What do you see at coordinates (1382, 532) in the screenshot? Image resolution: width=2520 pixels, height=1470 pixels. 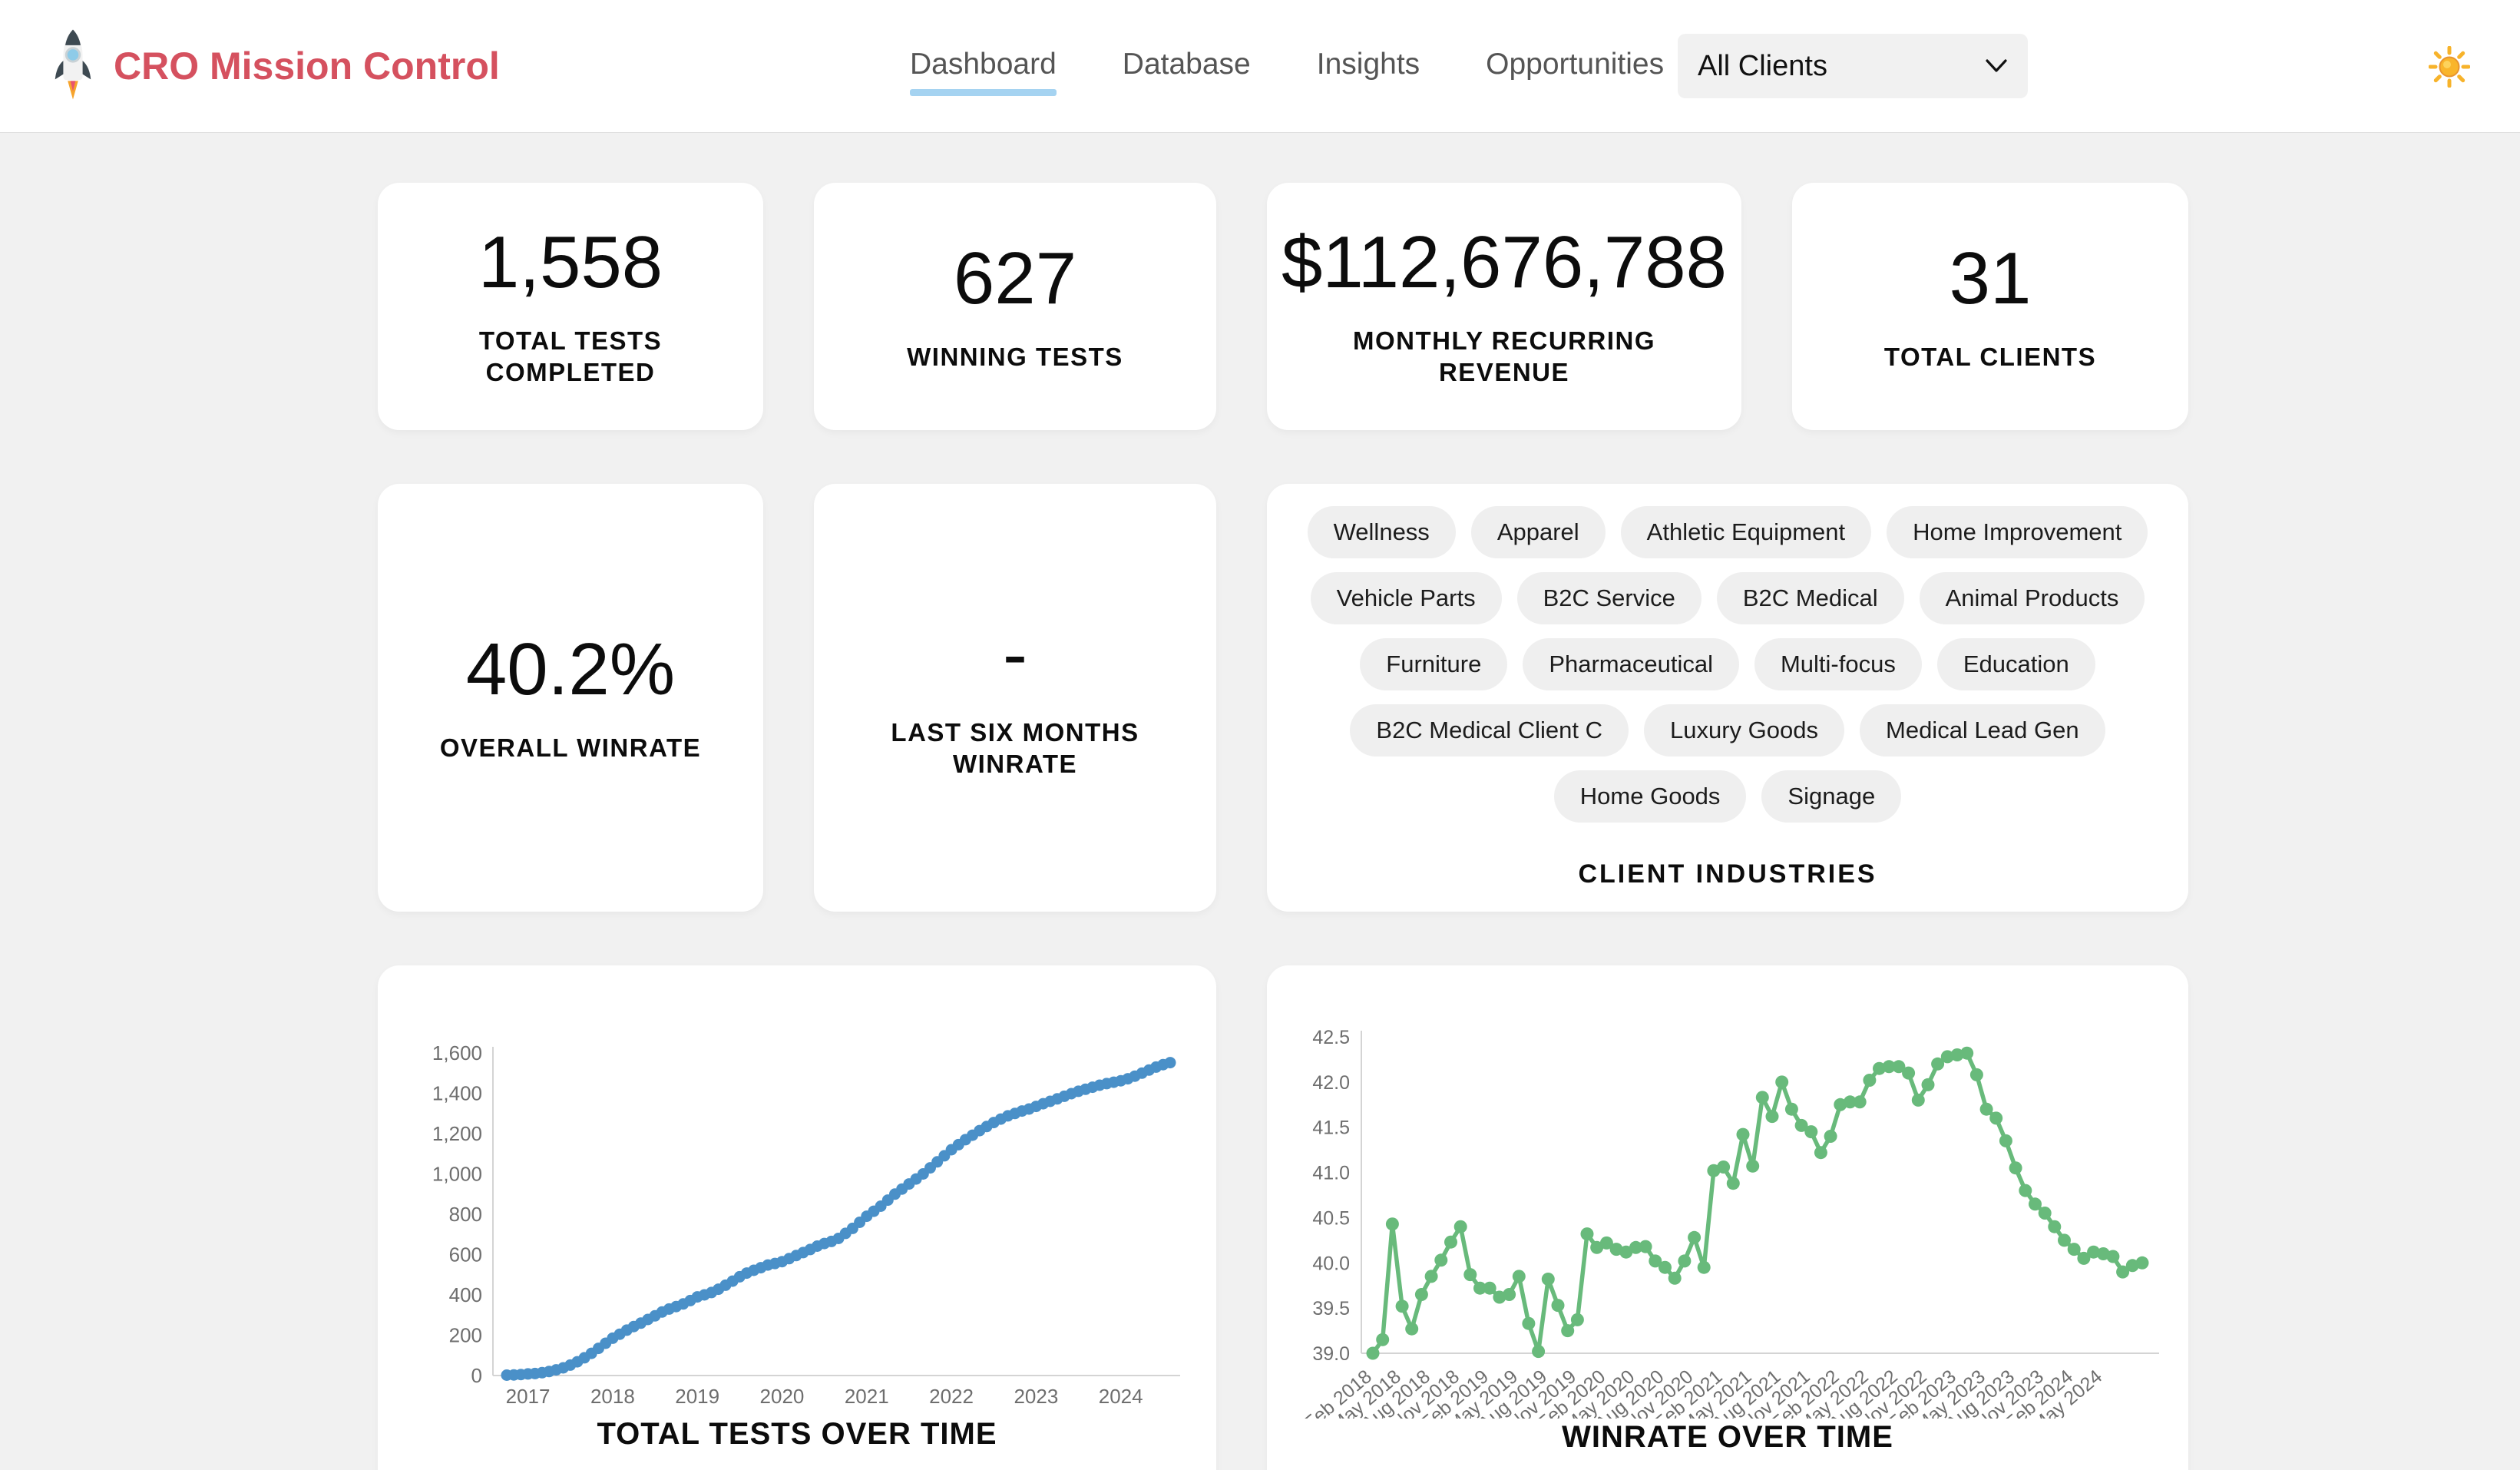 I see `industry-pill: Wellness` at bounding box center [1382, 532].